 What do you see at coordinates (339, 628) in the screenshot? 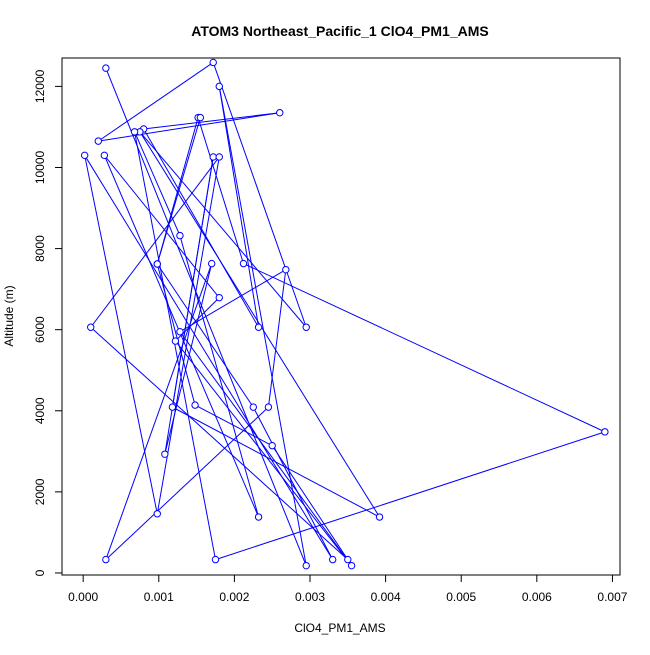
I see `x-axis-label: ClO4_PM1_AMS` at bounding box center [339, 628].